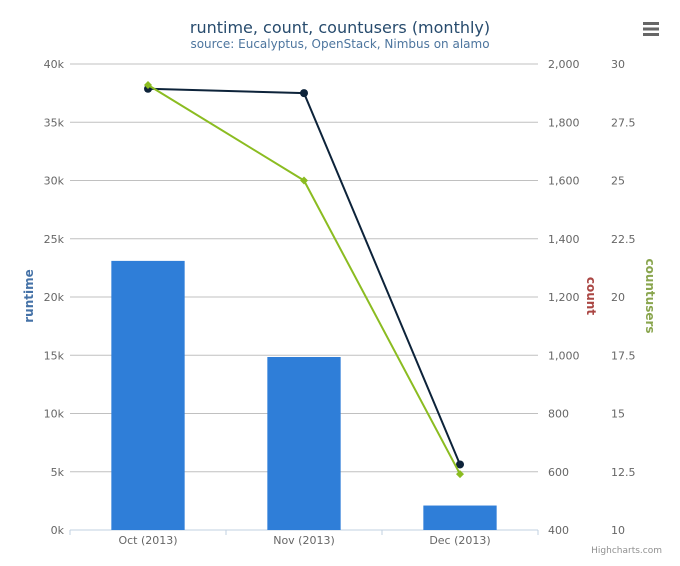 Image resolution: width=680 pixels, height=566 pixels. What do you see at coordinates (29, 296) in the screenshot?
I see `axis-title-runtime: runtime` at bounding box center [29, 296].